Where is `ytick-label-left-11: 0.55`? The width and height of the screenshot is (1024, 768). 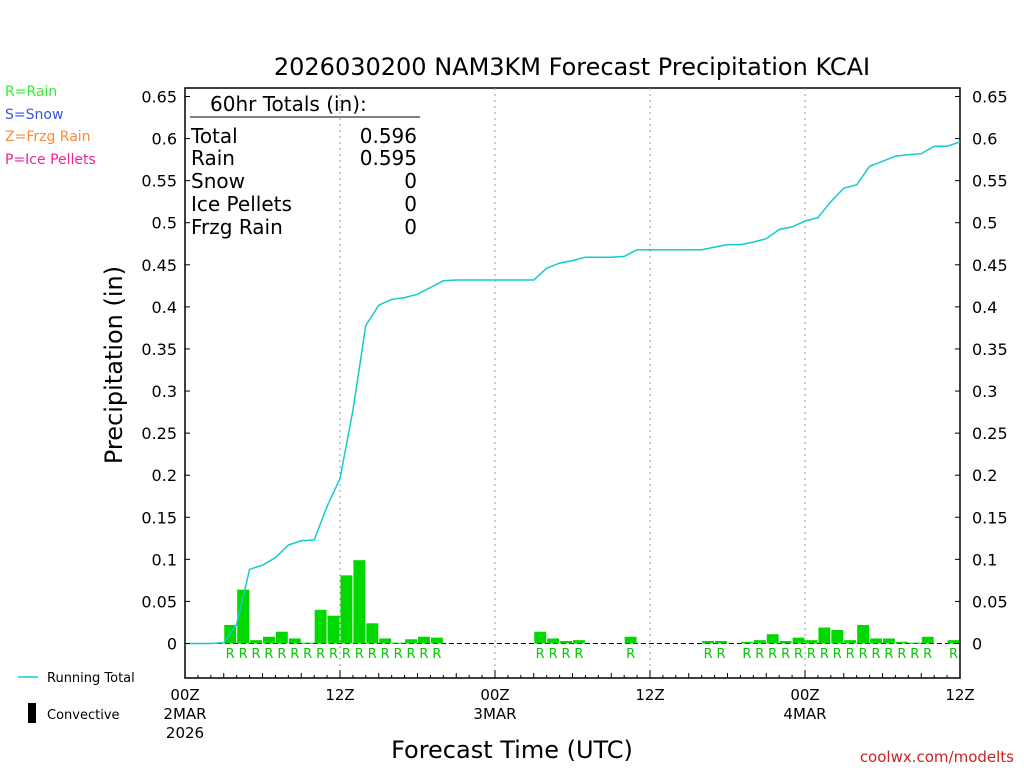
ytick-label-left-11: 0.55 is located at coordinates (159, 181).